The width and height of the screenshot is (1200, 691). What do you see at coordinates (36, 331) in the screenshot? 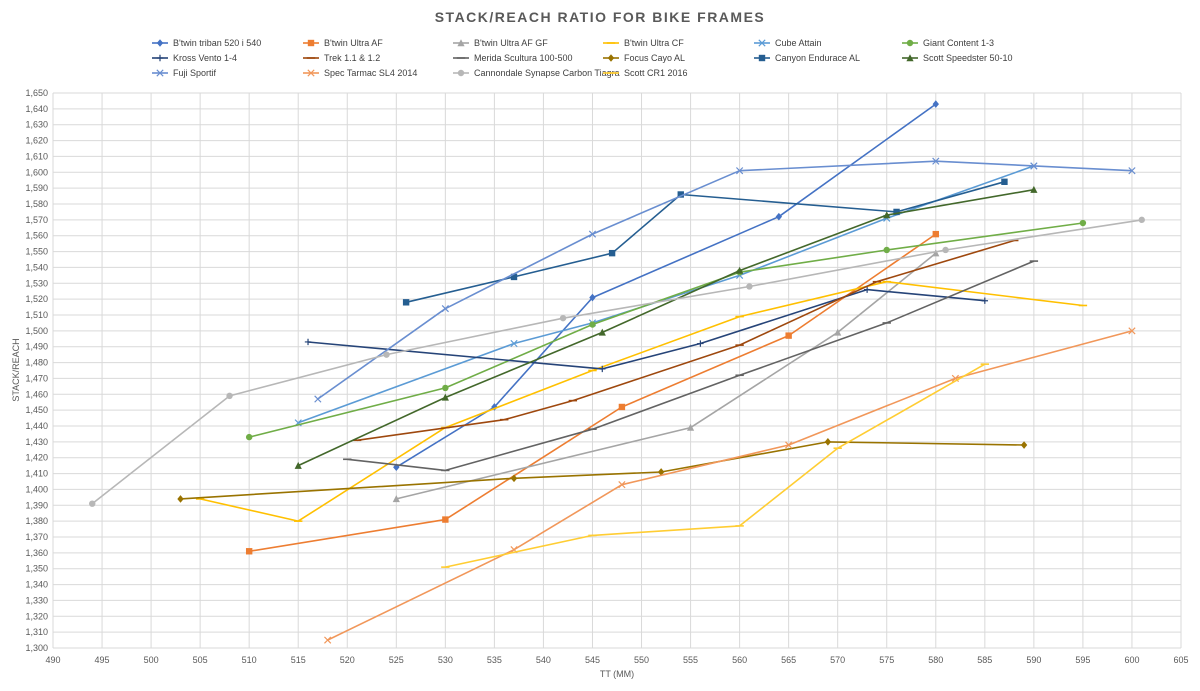
I see `y-tick-label: 1,500` at bounding box center [36, 331].